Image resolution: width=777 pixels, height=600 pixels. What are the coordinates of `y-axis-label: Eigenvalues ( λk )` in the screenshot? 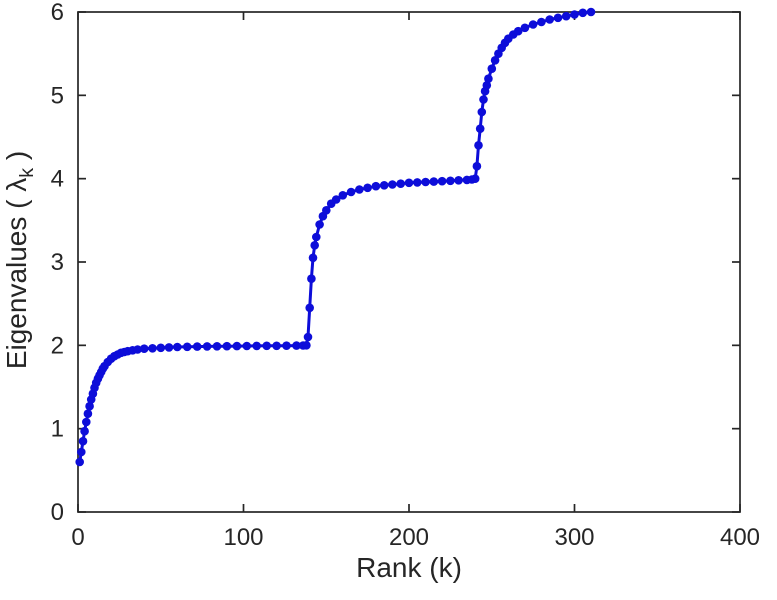 It's located at (20, 260).